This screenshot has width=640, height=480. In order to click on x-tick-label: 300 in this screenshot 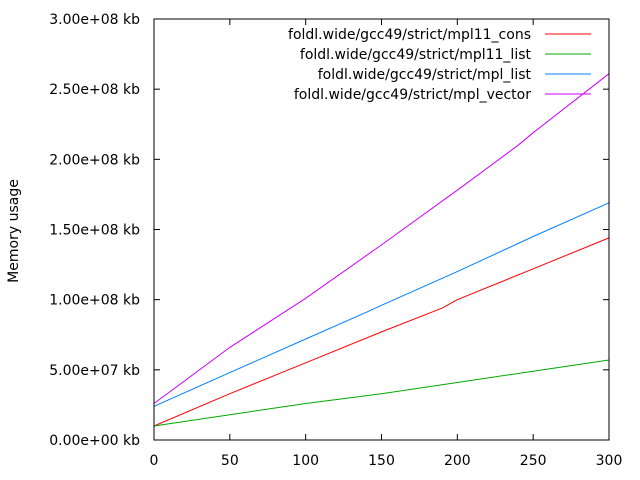, I will do `click(609, 461)`.